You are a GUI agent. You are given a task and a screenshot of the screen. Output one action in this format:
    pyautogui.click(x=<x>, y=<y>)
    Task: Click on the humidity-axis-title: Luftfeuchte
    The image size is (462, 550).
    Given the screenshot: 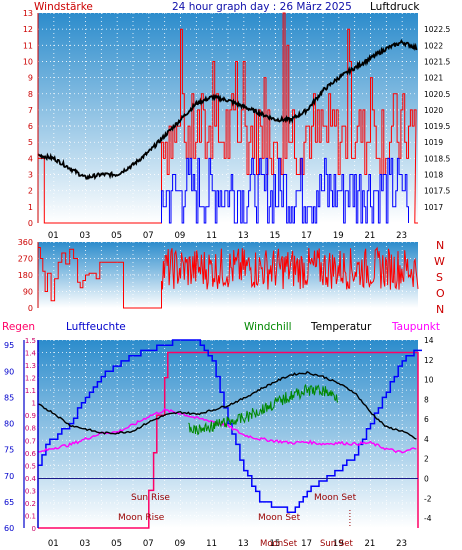 What is the action you would take?
    pyautogui.click(x=96, y=327)
    